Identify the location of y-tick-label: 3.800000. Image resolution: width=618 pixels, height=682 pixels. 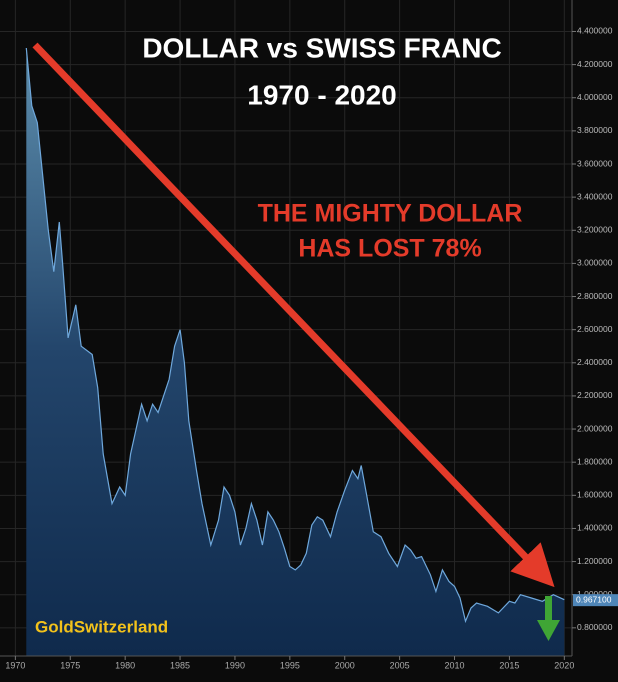
(595, 130).